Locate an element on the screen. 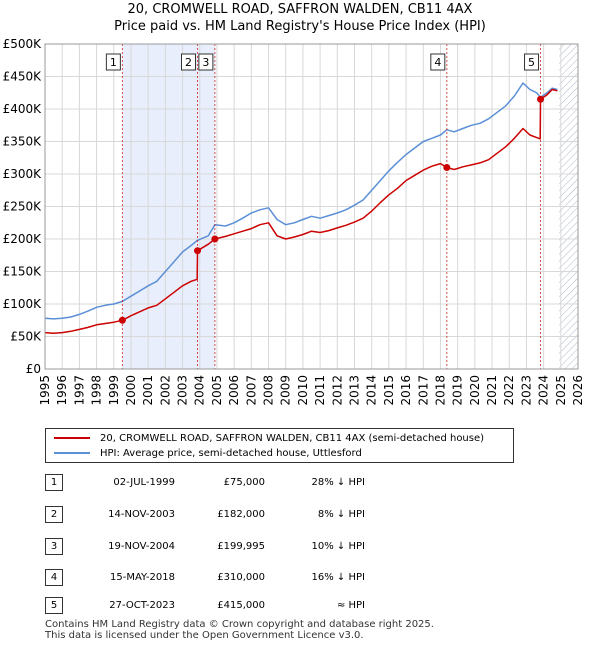  sale-price: £415,000 is located at coordinates (241, 605).